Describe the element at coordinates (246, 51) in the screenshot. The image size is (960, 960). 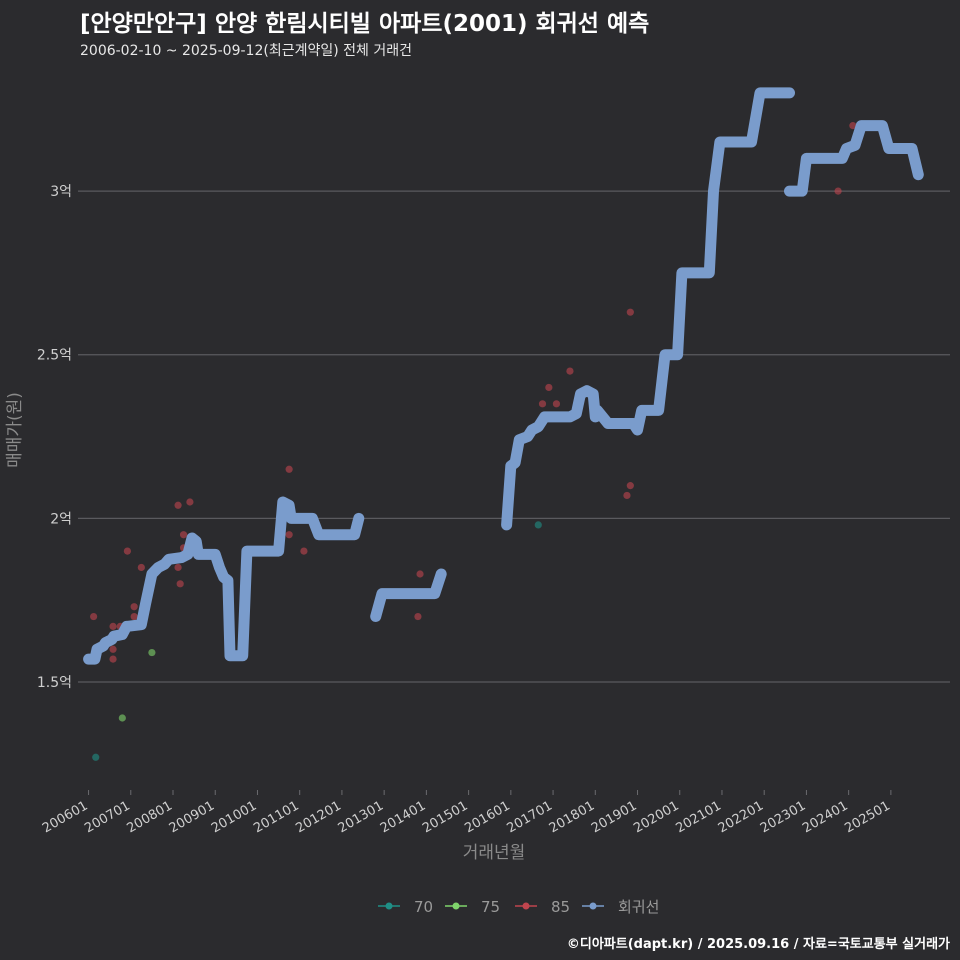
I see `chart-subtitle: 2006-02-10 ~ 2025-09-12(최근계약일) 전체 거래건` at that location.